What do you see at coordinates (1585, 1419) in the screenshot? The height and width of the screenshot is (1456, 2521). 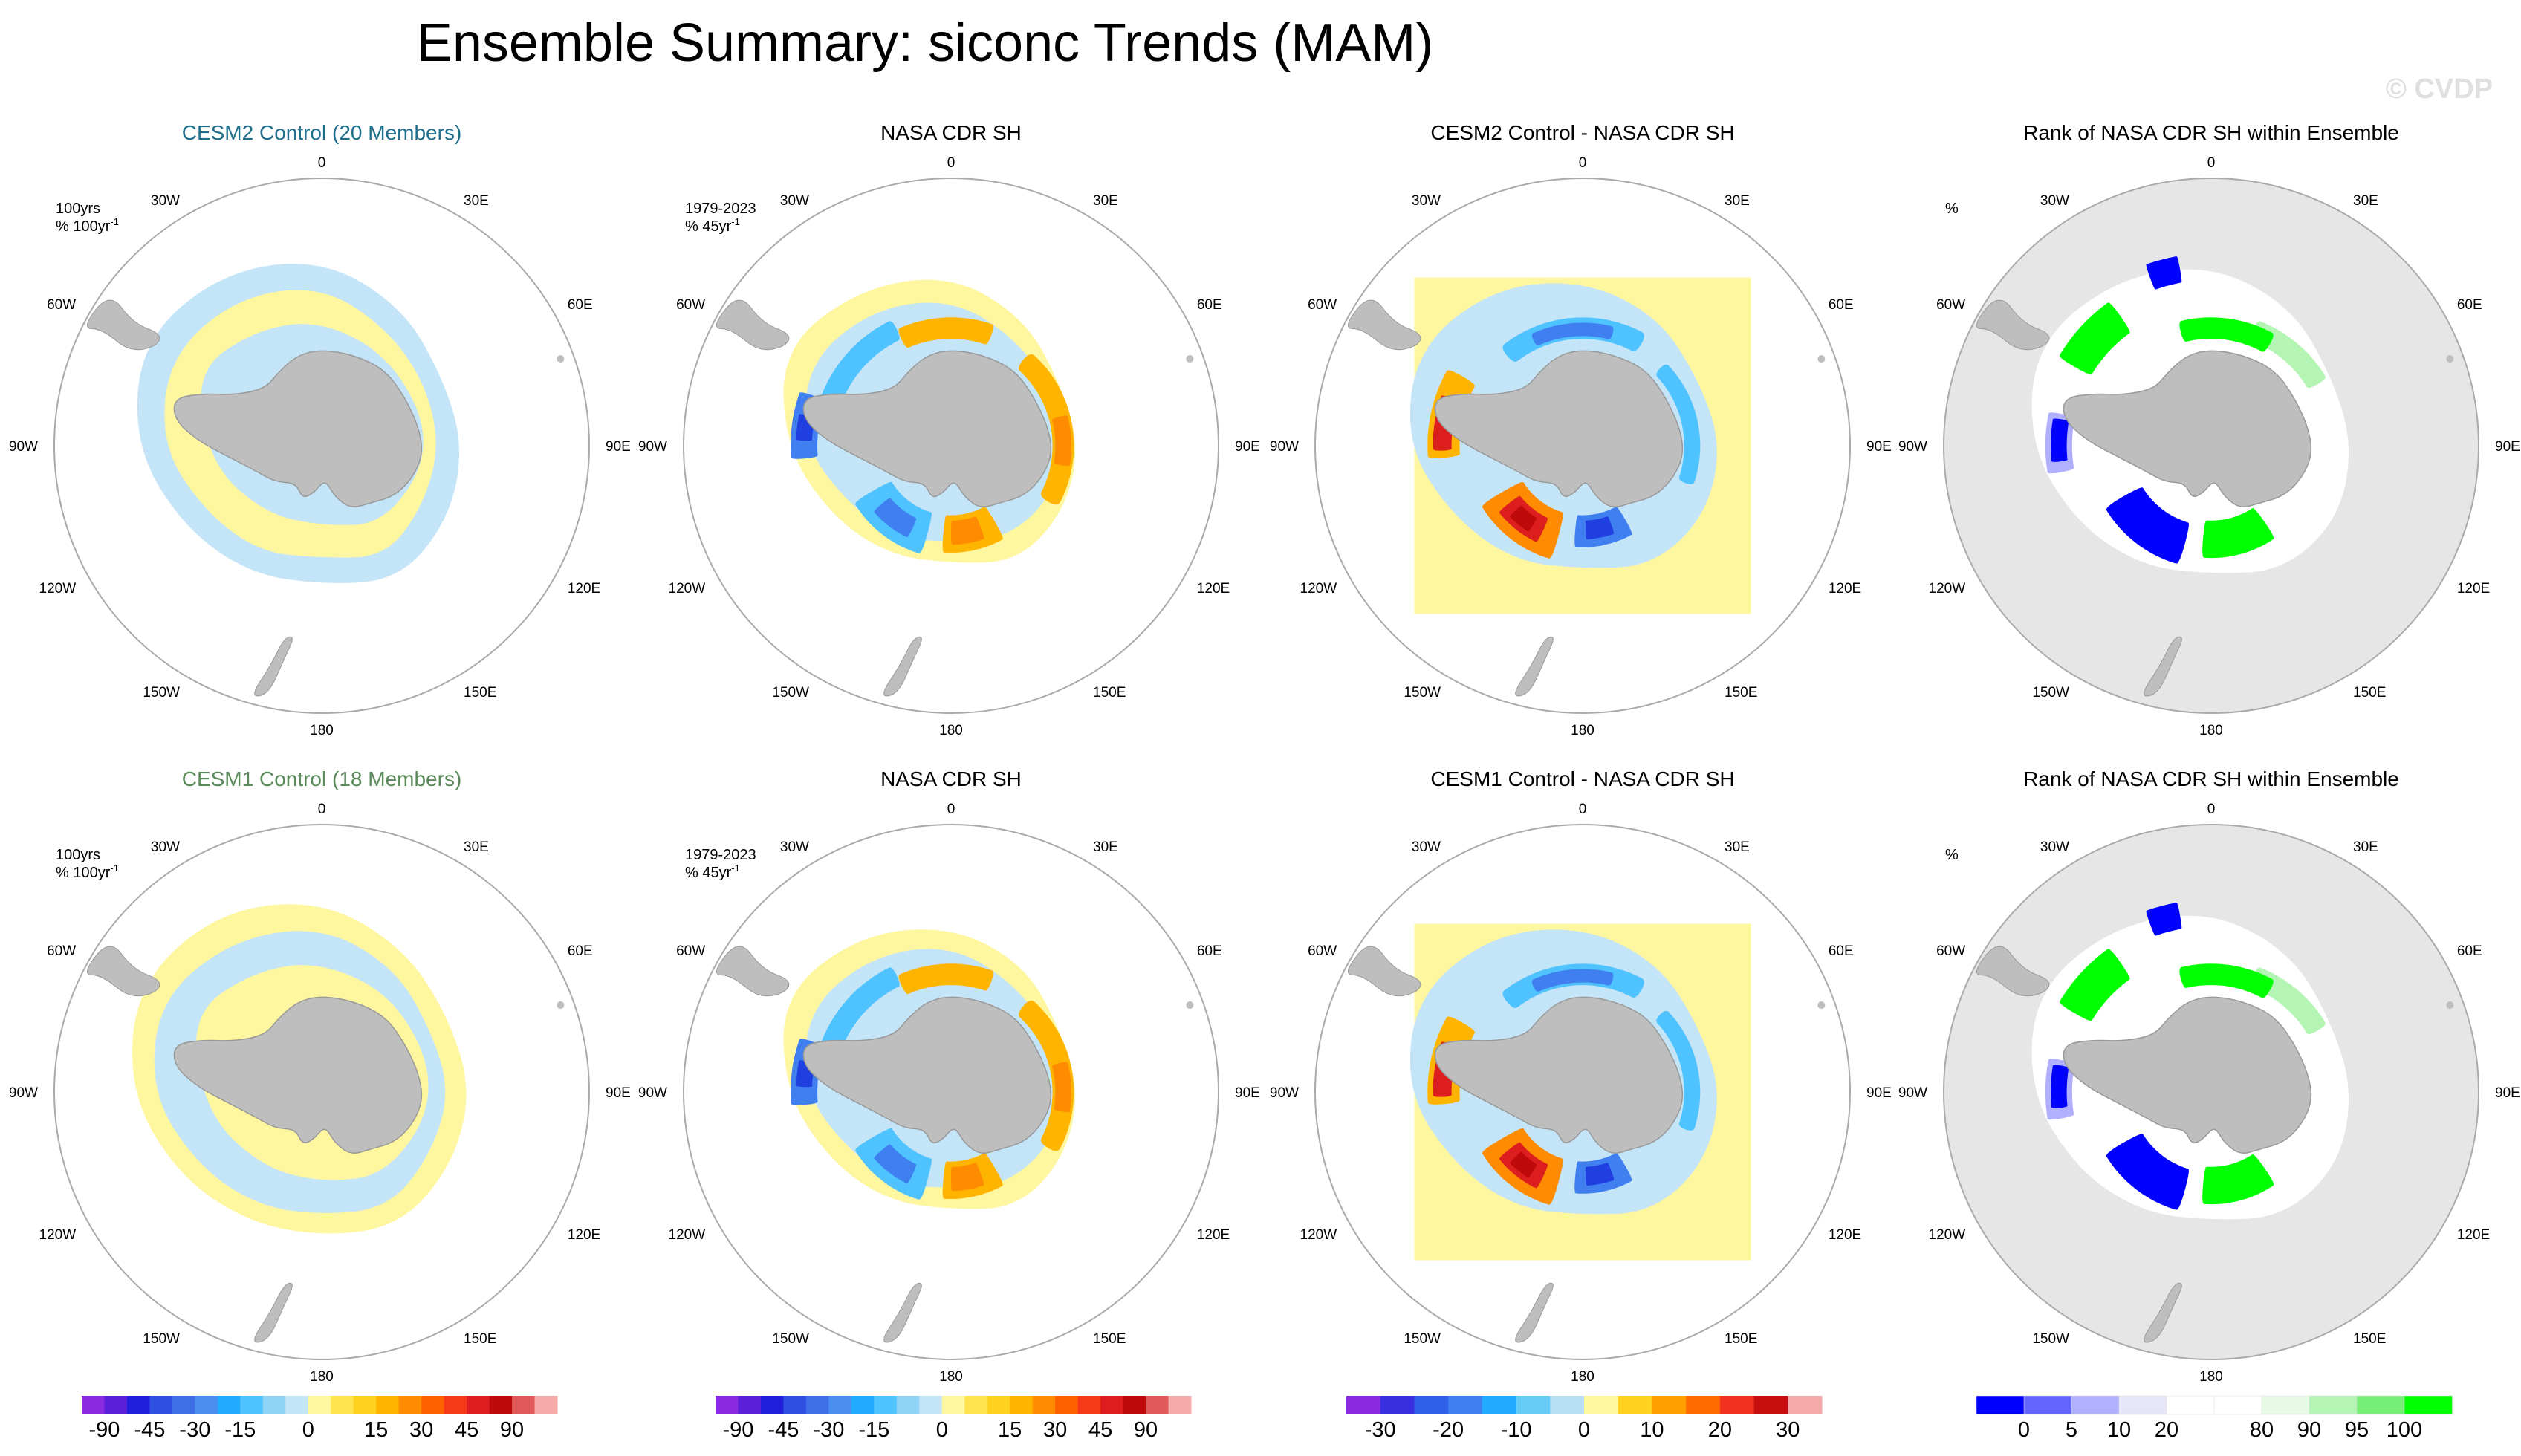 I see `colorbar-diff-2: -30 -20 -10 0 10 20 30` at bounding box center [1585, 1419].